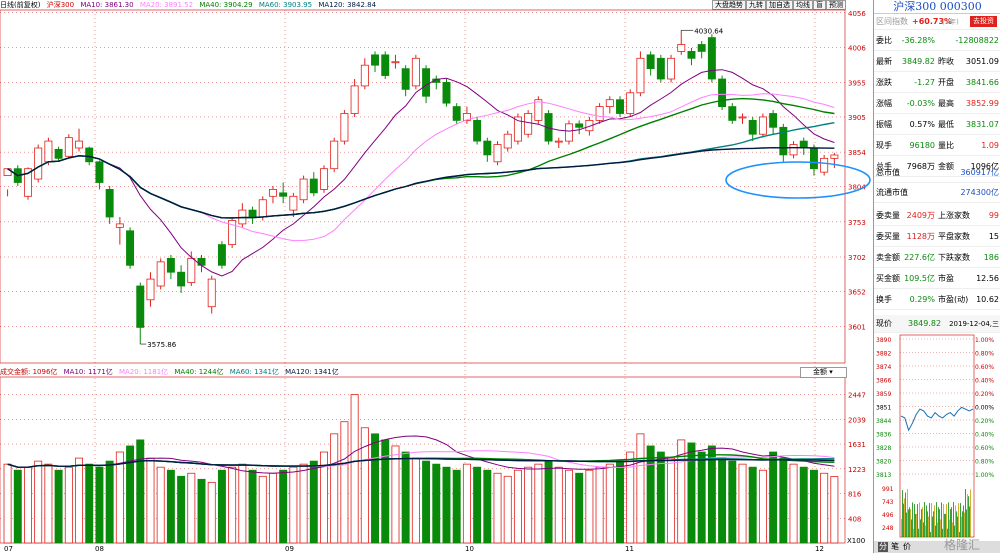  Describe the element at coordinates (962, 545) in the screenshot. I see `watermark: 格隆汇` at that location.